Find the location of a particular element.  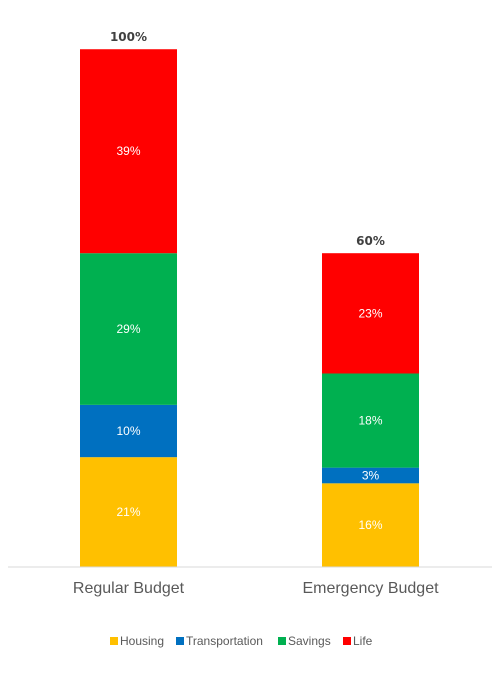

legend-item-housing: Housing is located at coordinates (137, 641).